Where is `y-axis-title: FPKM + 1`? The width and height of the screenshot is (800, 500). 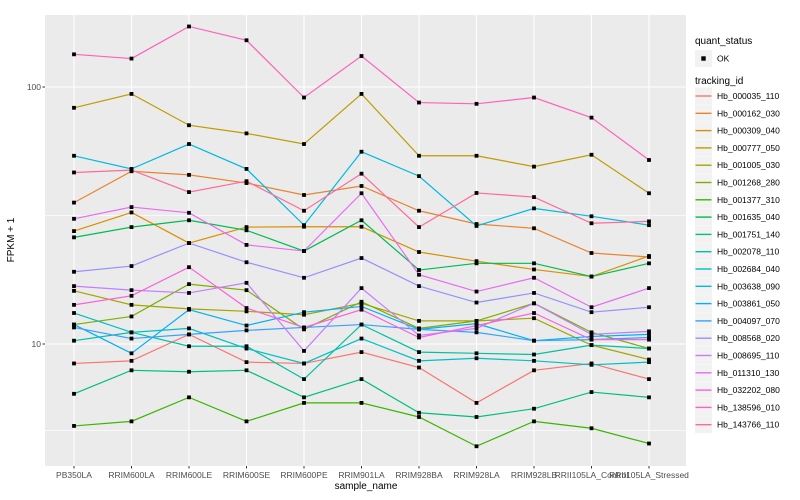
y-axis-title: FPKM + 1 is located at coordinates (11, 239).